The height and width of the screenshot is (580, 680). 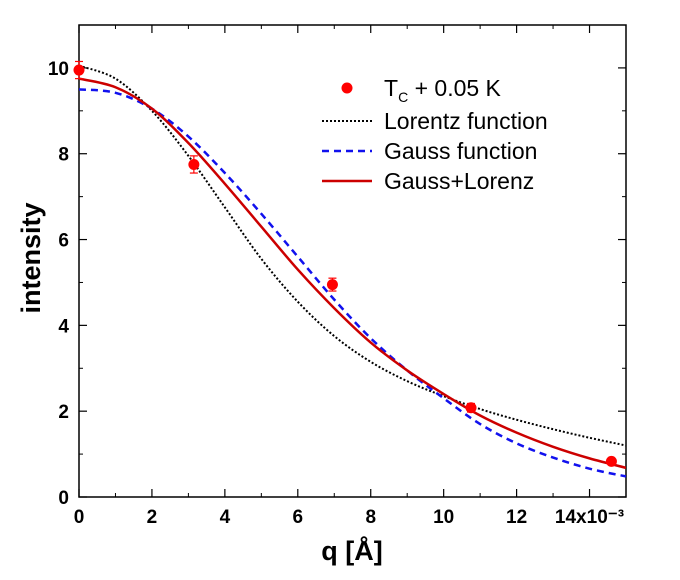 I want to click on x-tick-label: 6, so click(x=298, y=517).